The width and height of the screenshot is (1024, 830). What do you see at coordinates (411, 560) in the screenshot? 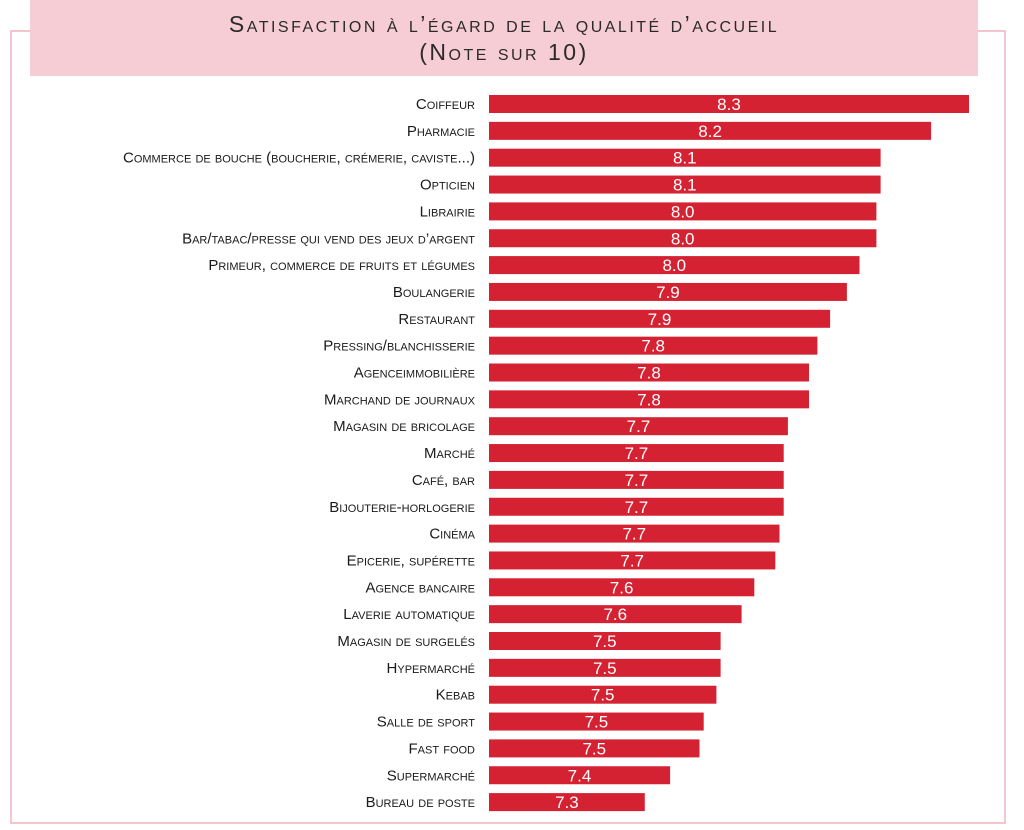
I see `category-label: Epicerie, supérette` at bounding box center [411, 560].